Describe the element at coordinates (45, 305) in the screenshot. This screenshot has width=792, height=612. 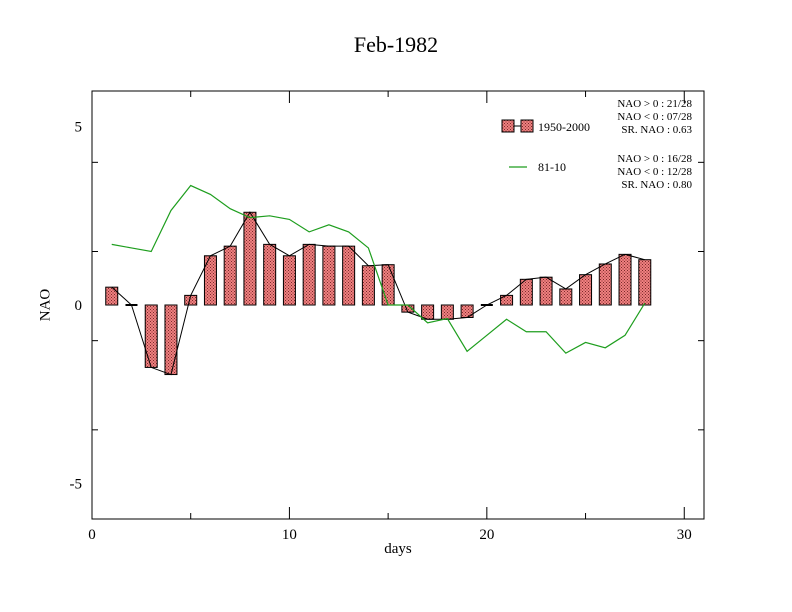
I see `y-axis-label: NAO` at that location.